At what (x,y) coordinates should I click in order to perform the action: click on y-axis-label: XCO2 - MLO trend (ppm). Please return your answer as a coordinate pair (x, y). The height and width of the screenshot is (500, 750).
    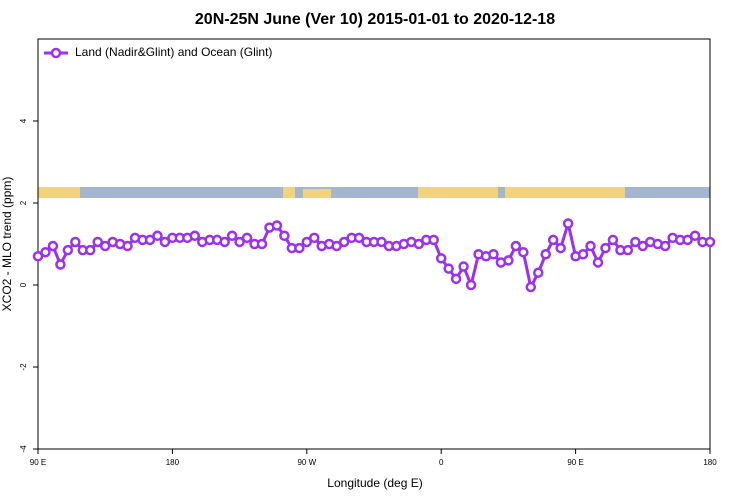
    Looking at the image, I should click on (7, 244).